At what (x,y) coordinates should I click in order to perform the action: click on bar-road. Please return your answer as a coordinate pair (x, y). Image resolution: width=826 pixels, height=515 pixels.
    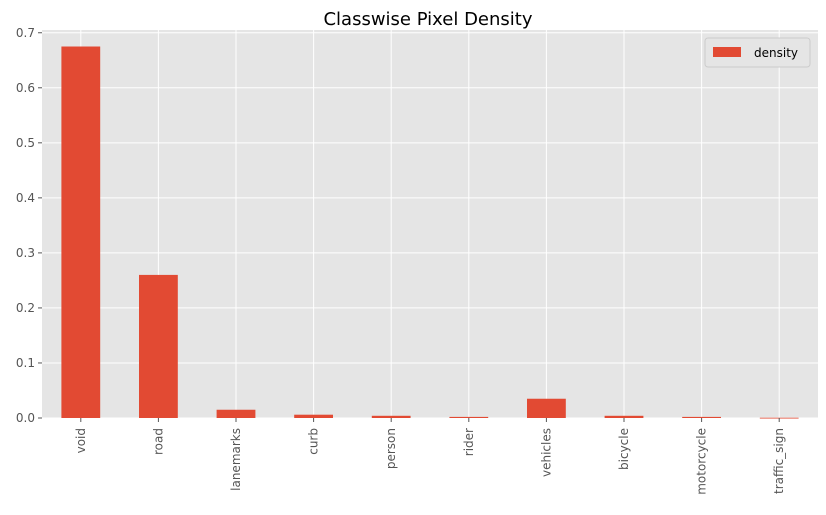
    Looking at the image, I should click on (158, 346).